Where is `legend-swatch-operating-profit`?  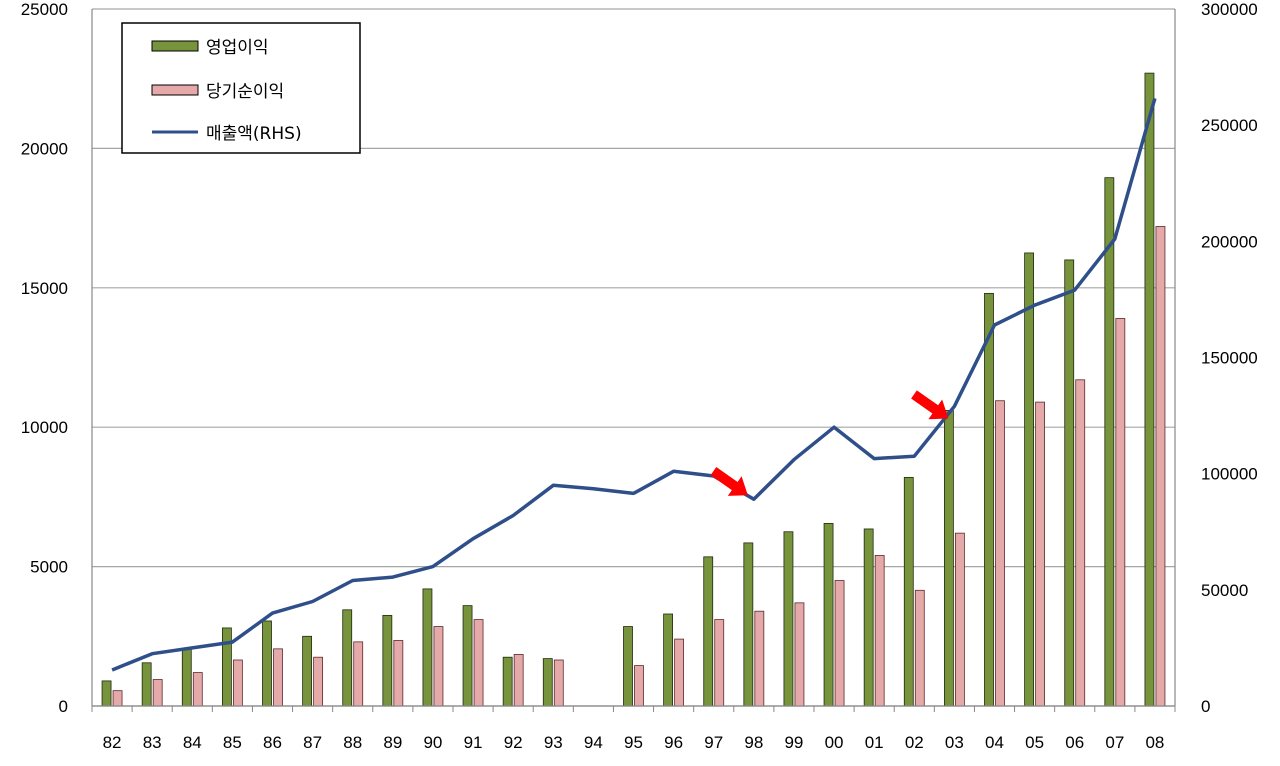
legend-swatch-operating-profit is located at coordinates (175, 46).